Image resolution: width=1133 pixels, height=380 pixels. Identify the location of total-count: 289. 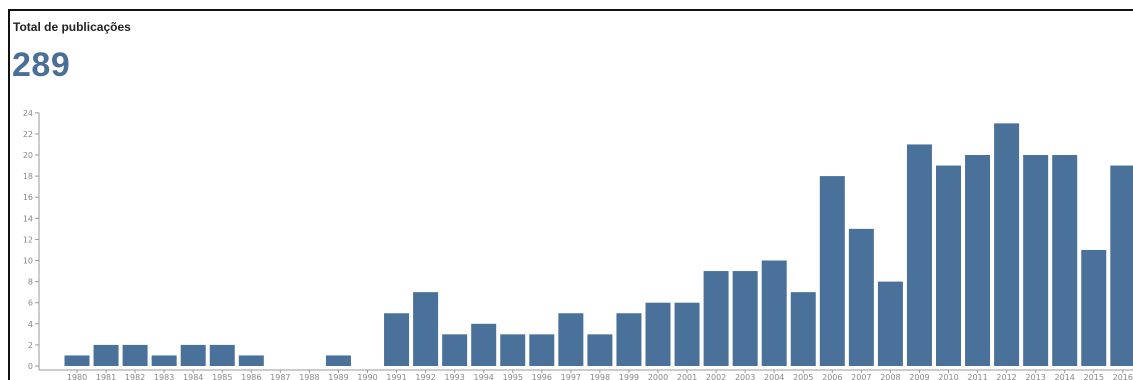
(41, 65).